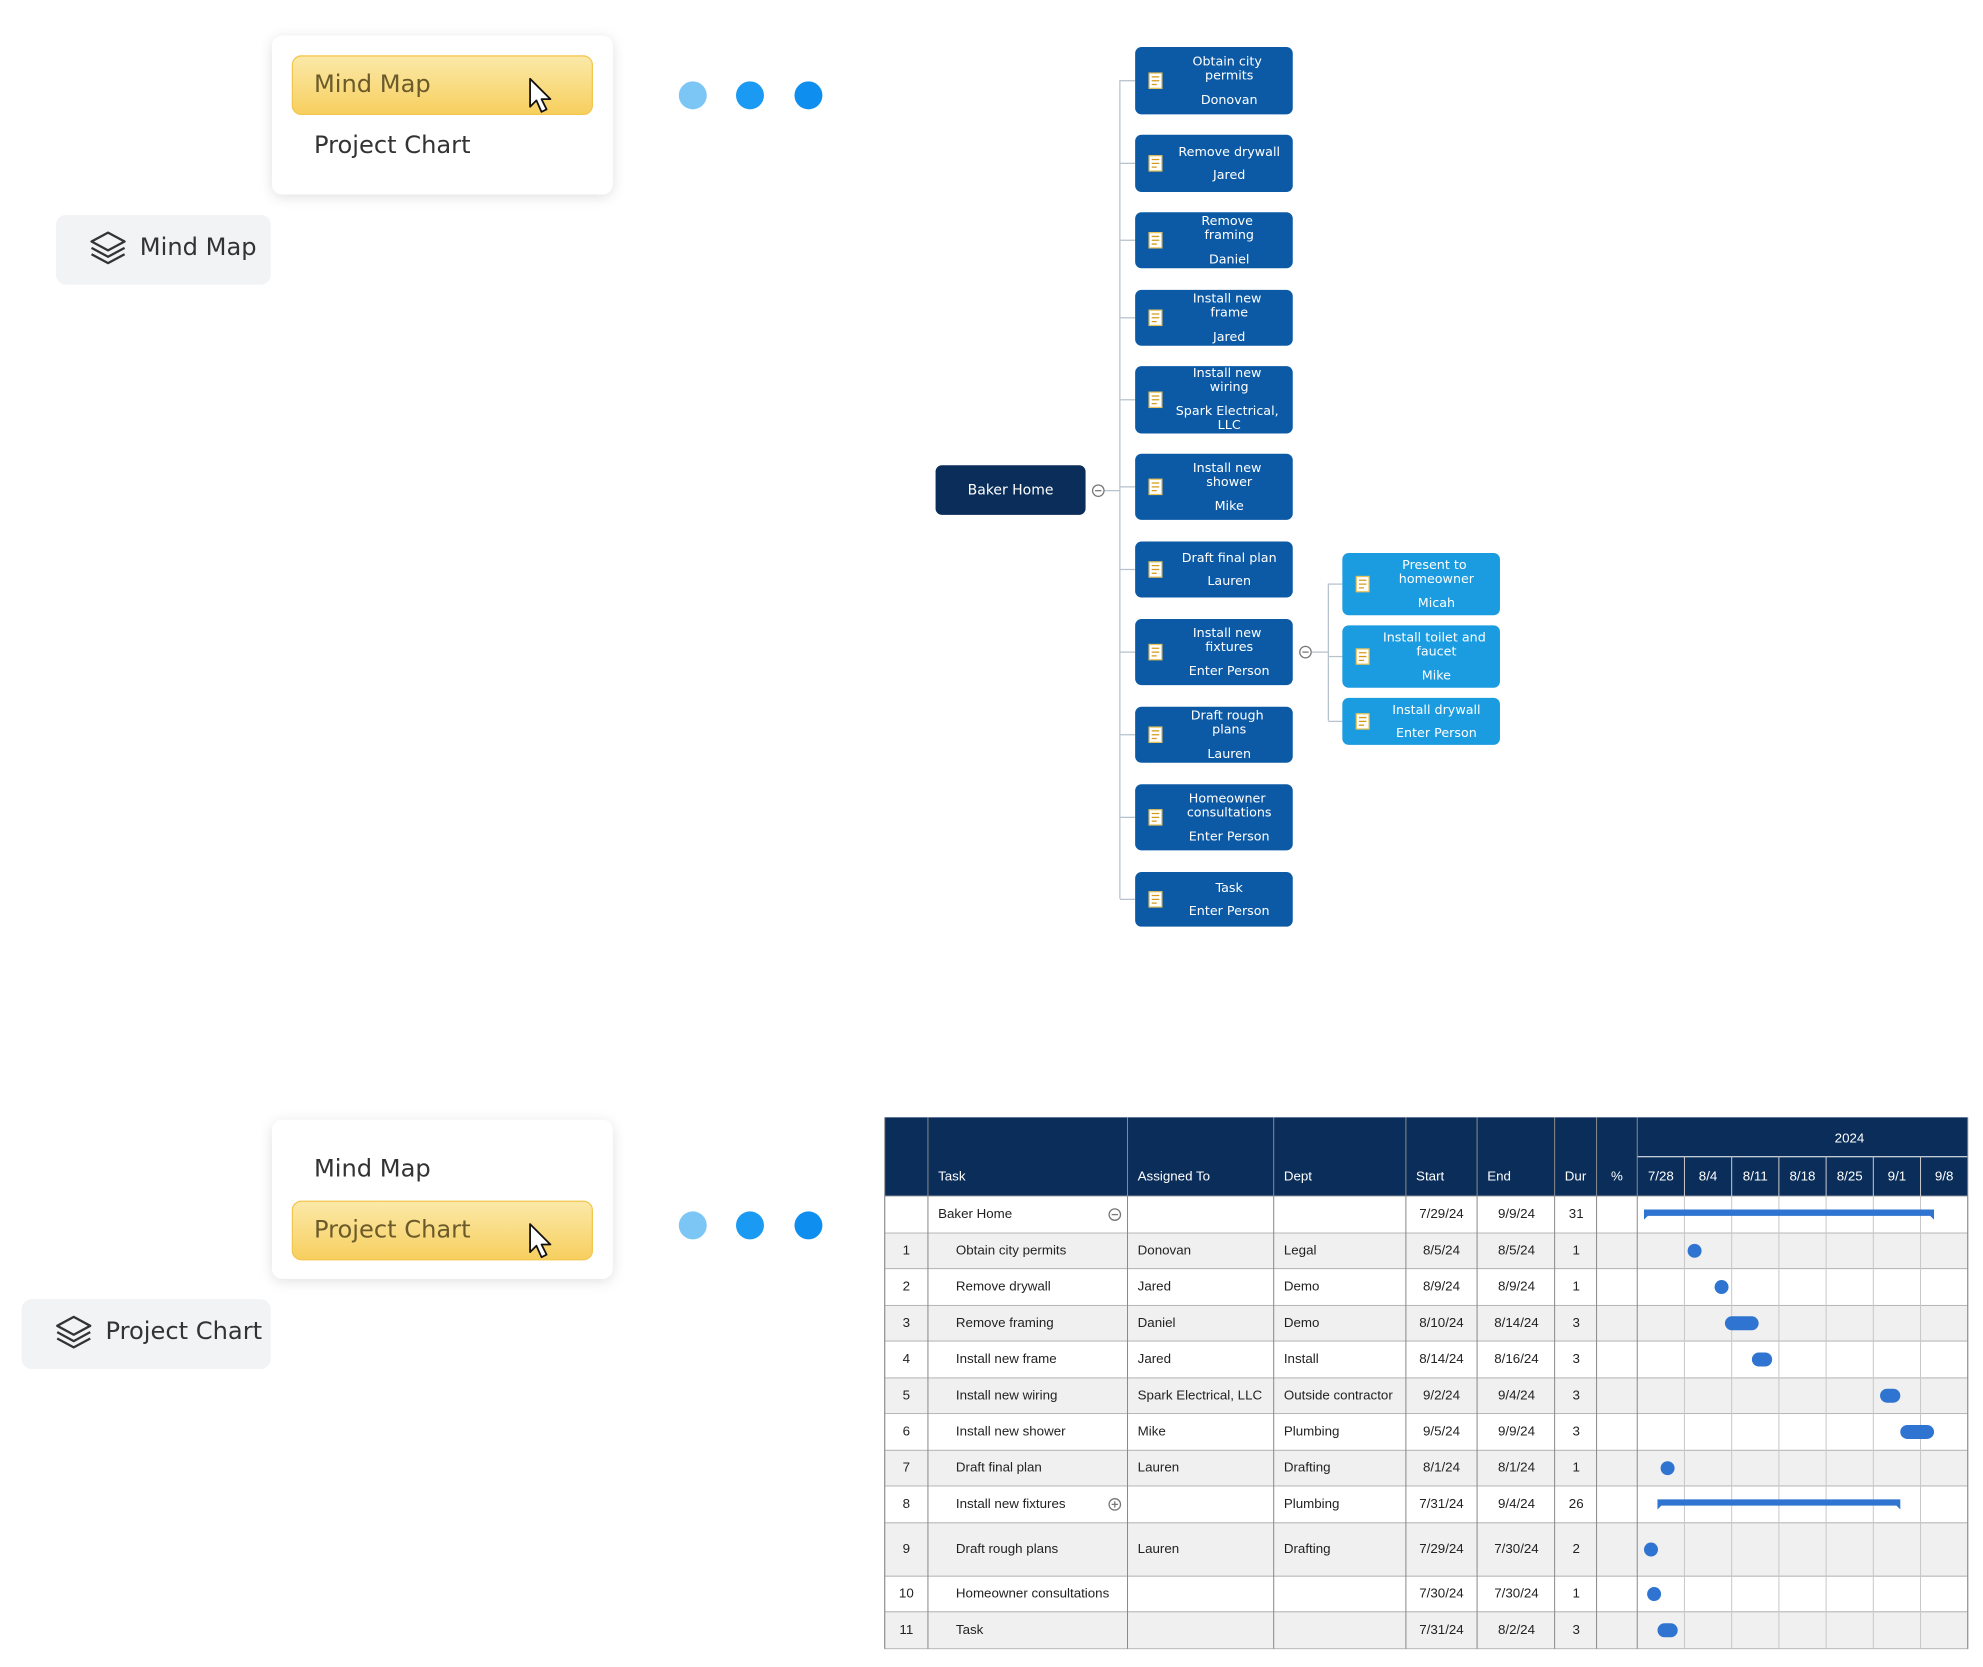  What do you see at coordinates (906, 1394) in the screenshot?
I see `row-id: 5` at bounding box center [906, 1394].